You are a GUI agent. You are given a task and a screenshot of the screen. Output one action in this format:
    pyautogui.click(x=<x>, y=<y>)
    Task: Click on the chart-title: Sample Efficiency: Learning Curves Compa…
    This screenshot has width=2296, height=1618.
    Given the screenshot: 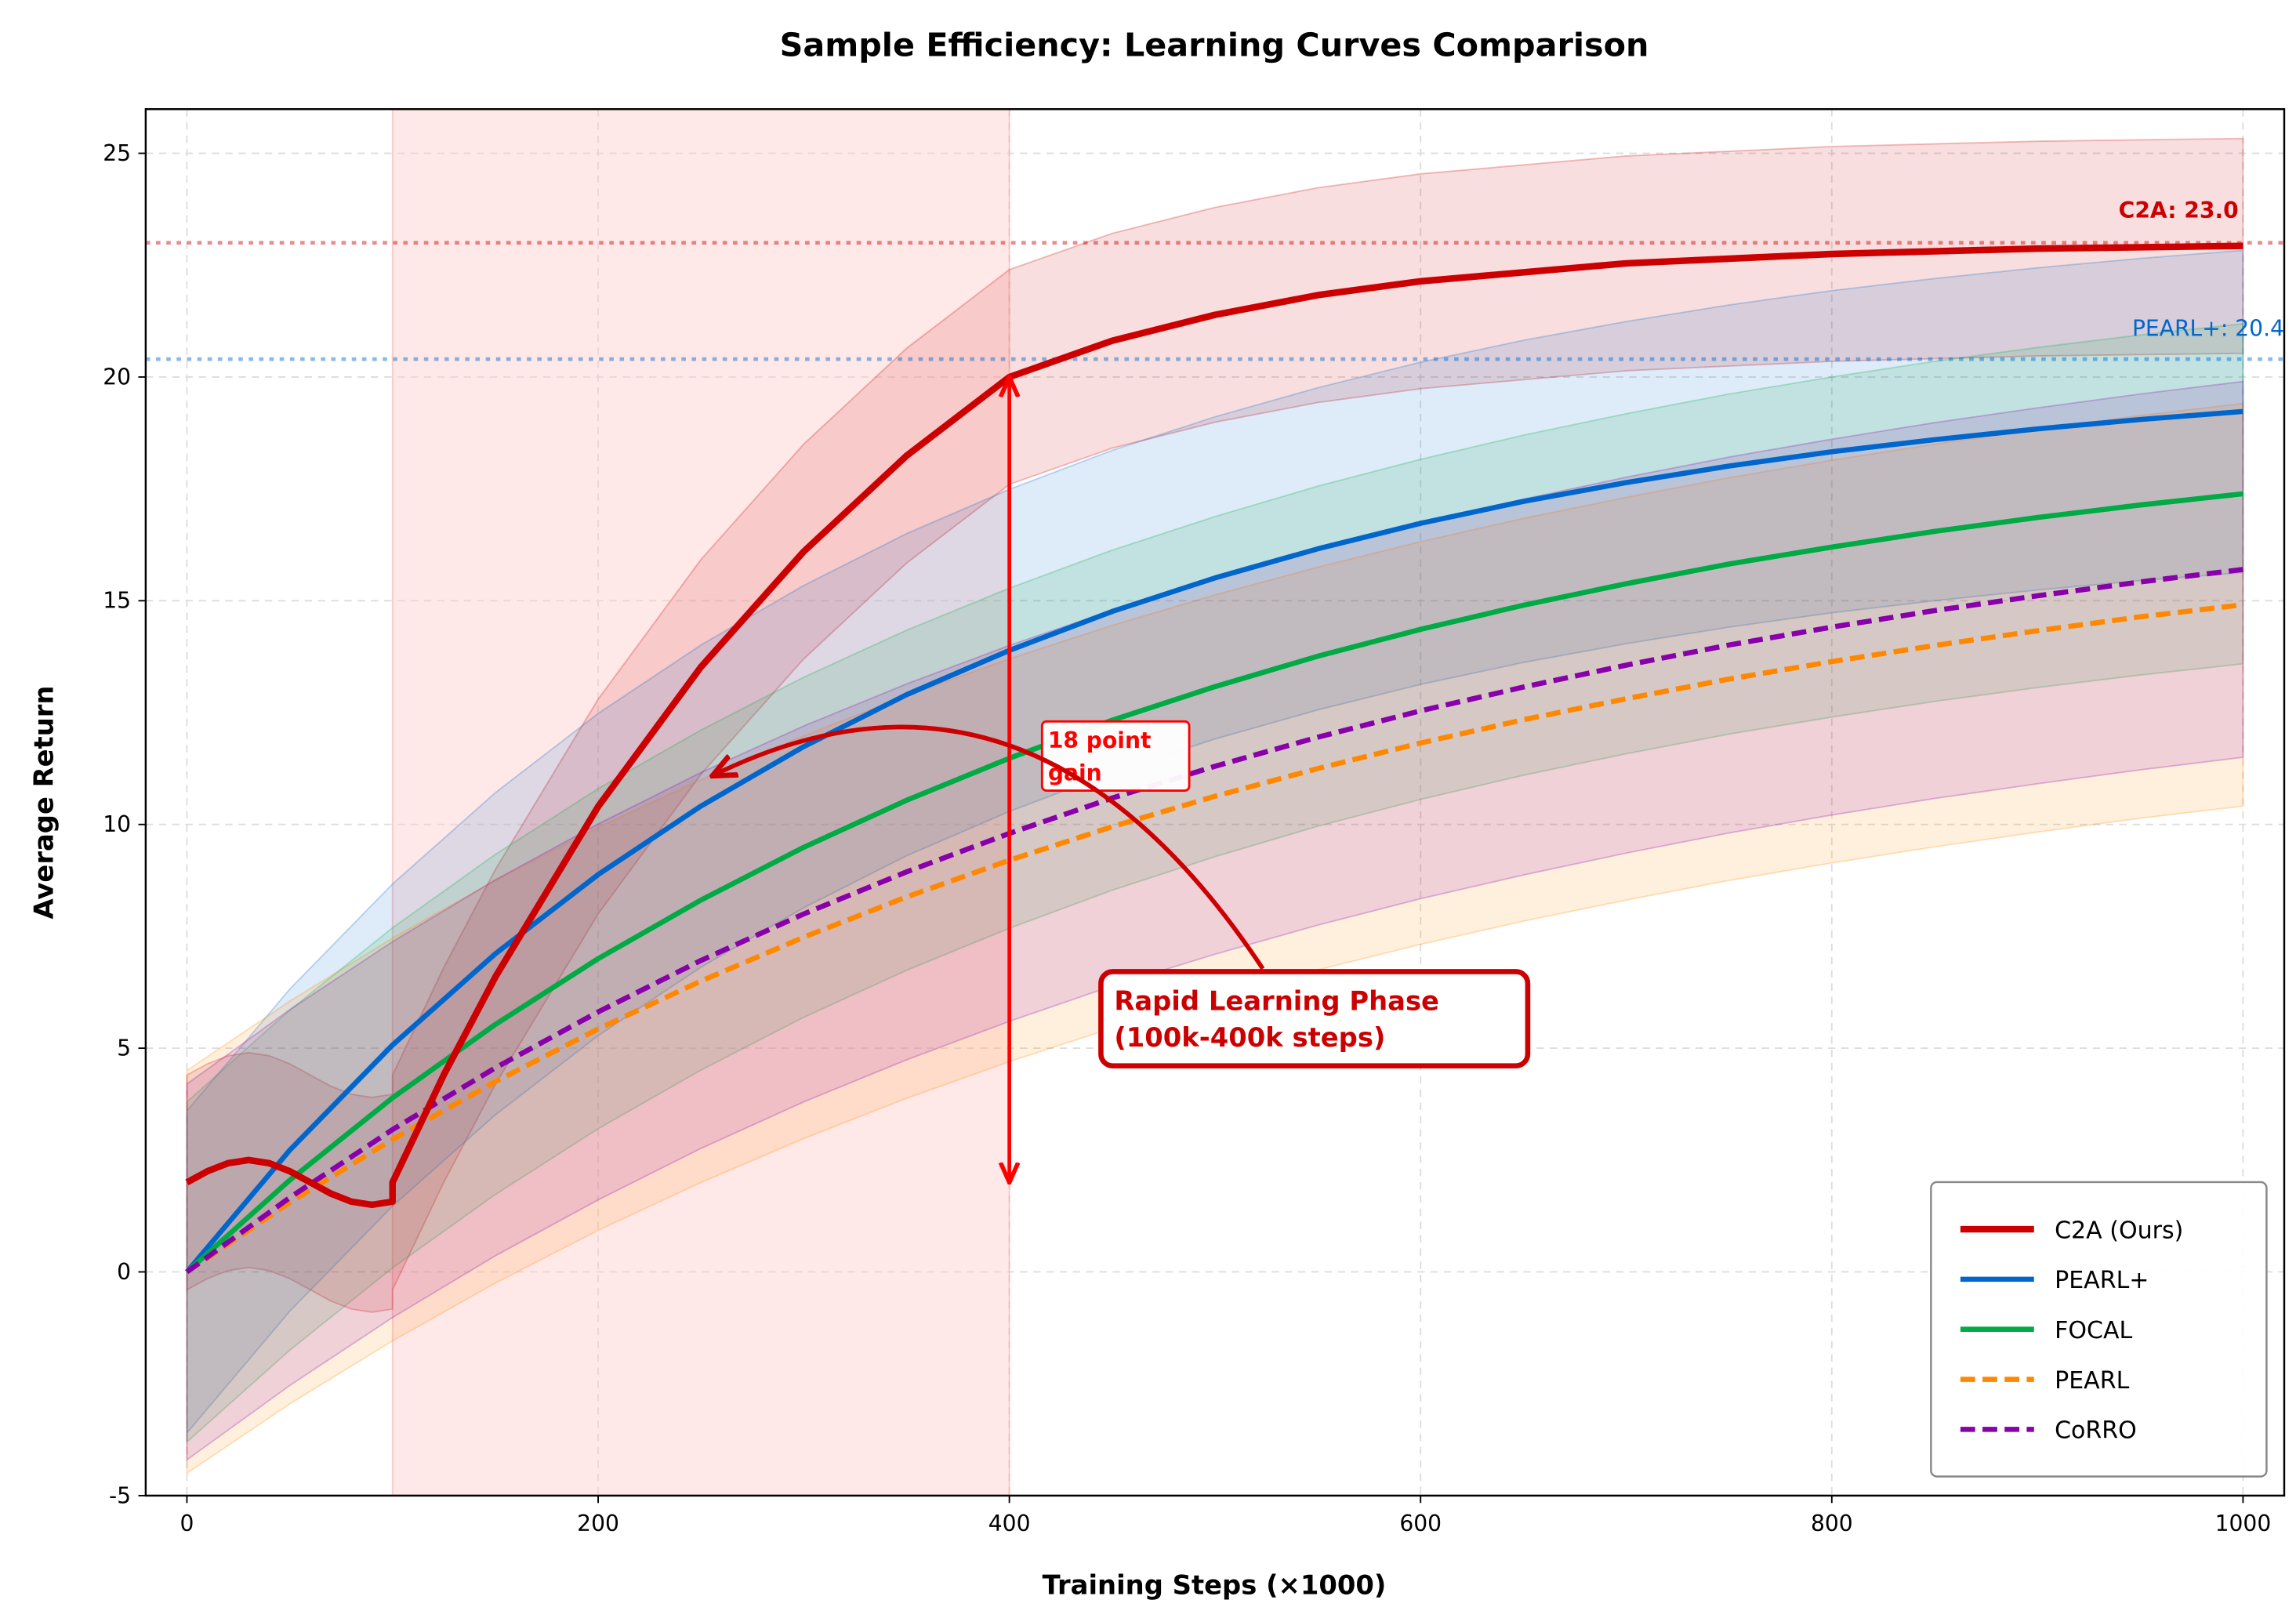 What is the action you would take?
    pyautogui.click(x=1214, y=45)
    